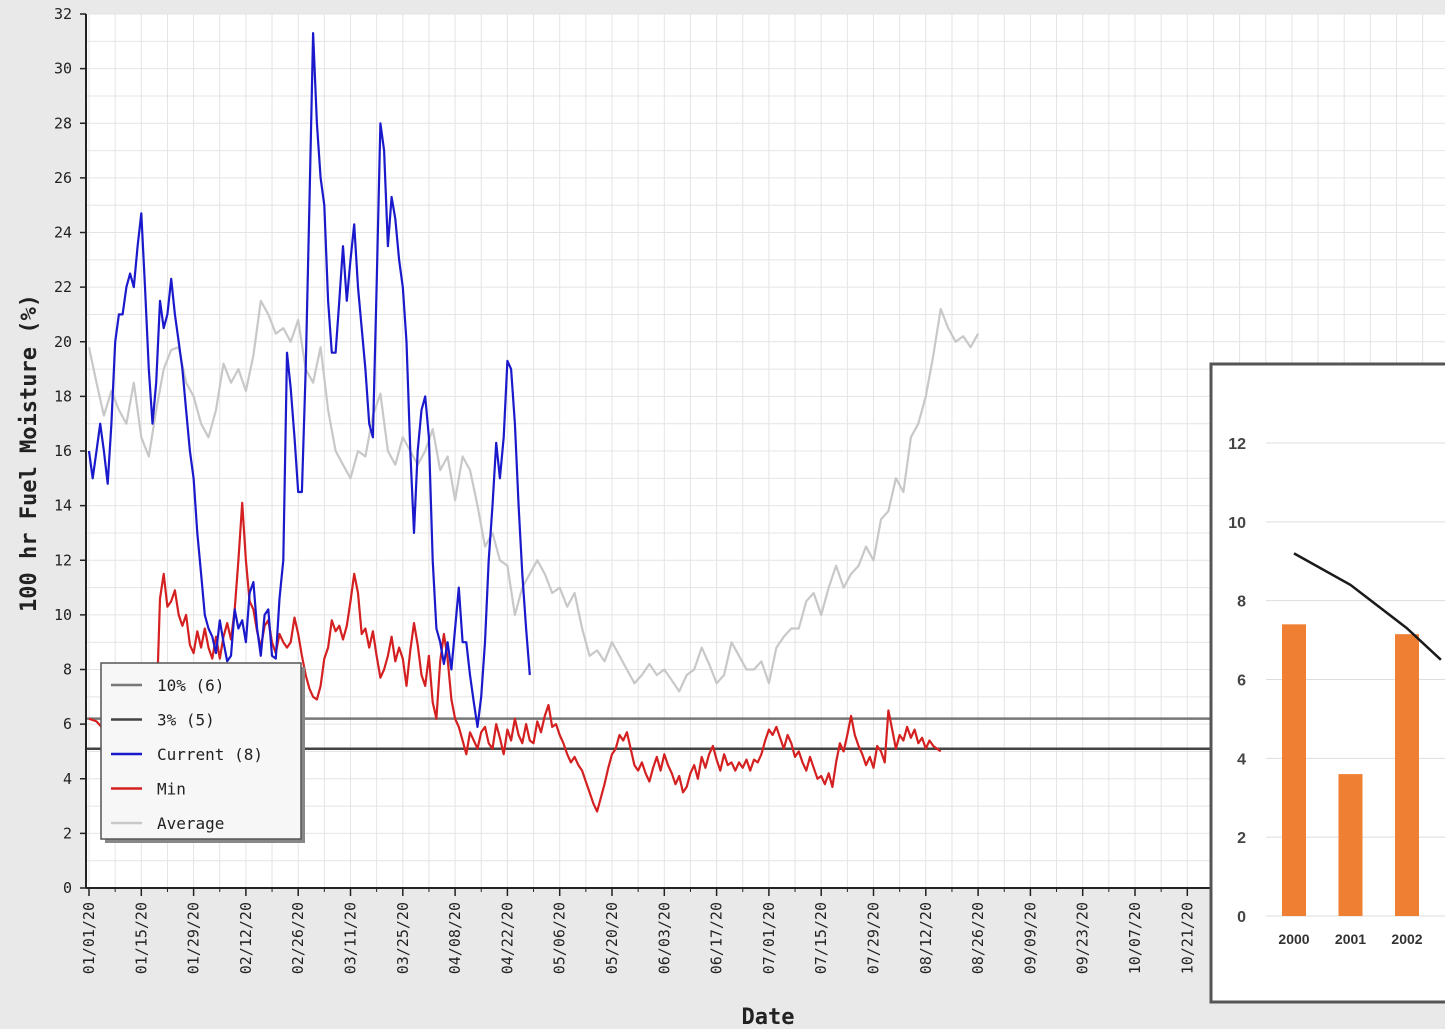 The height and width of the screenshot is (1029, 1445). I want to click on x-tick-label: 06/03/20, so click(664, 938).